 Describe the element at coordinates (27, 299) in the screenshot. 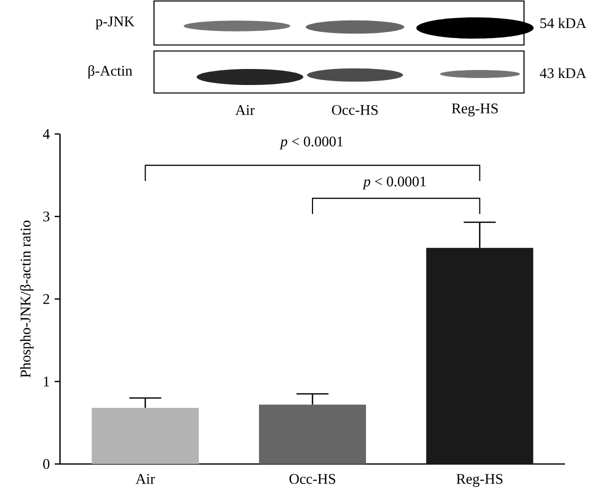

I see `y-axis-title: Phospho-JNK/β-actin ratio` at that location.